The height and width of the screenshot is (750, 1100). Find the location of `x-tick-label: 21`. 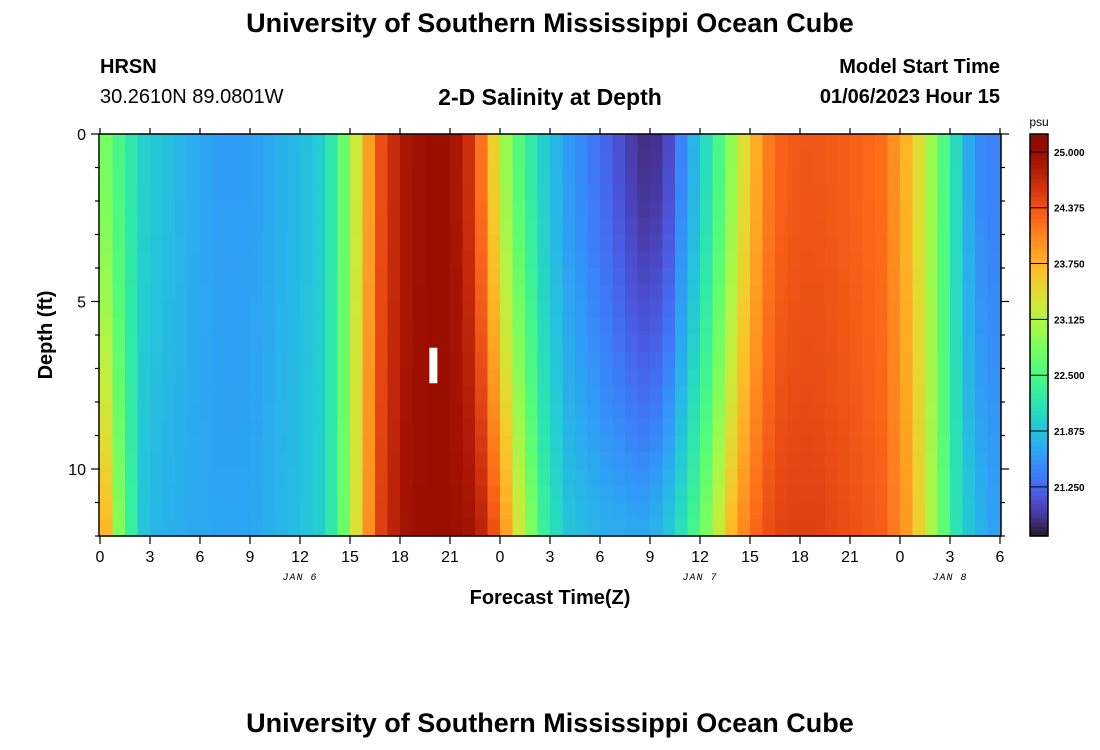

x-tick-label: 21 is located at coordinates (850, 557).